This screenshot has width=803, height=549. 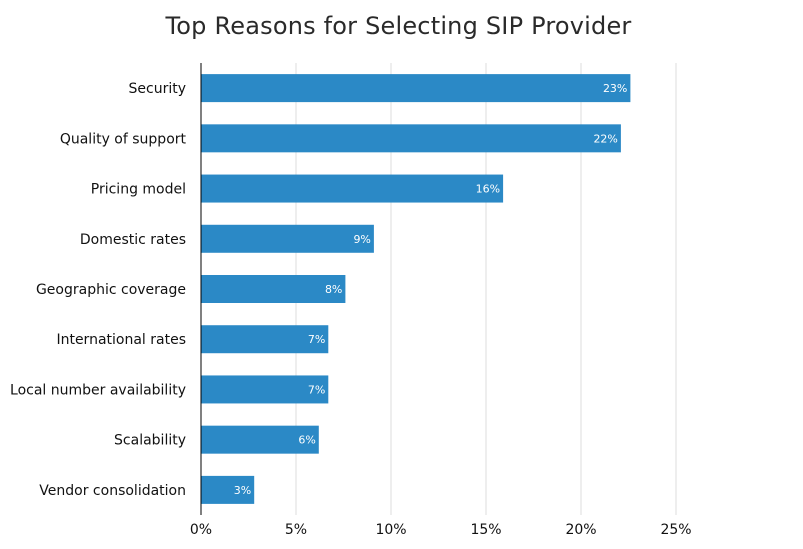 I want to click on category-label: Scalability, so click(x=150, y=441).